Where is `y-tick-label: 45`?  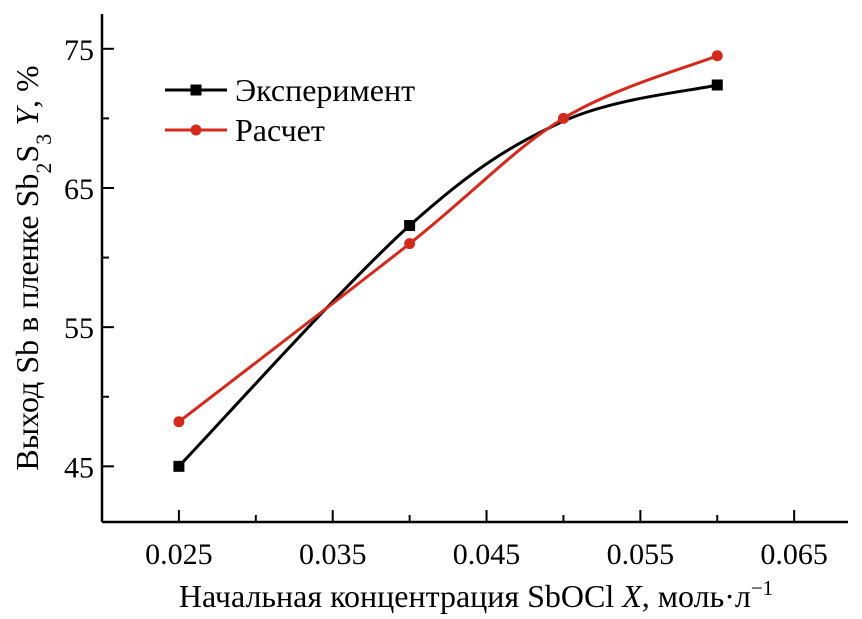
y-tick-label: 45 is located at coordinates (79, 467).